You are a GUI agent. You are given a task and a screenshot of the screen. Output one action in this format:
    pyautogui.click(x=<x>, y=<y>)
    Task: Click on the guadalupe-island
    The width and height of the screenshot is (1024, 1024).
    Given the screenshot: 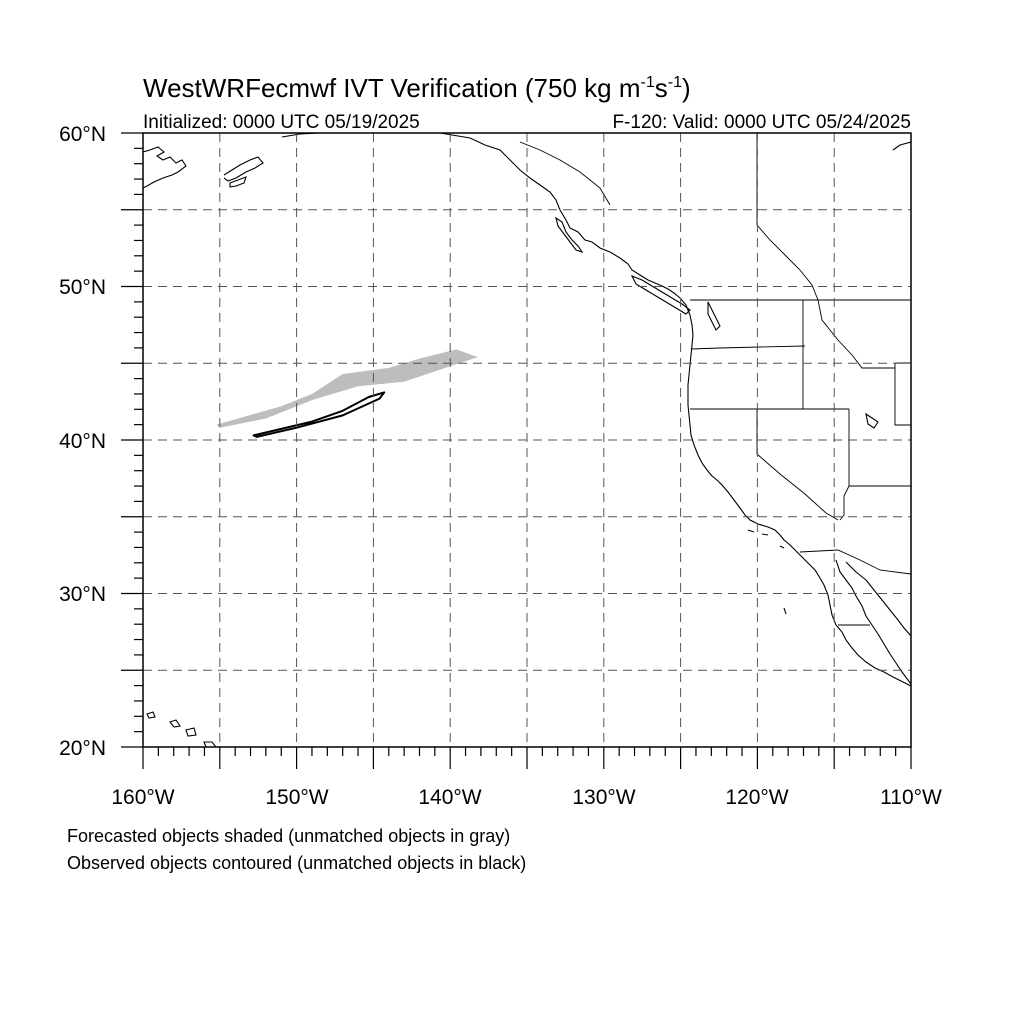 What is the action you would take?
    pyautogui.click(x=785, y=611)
    